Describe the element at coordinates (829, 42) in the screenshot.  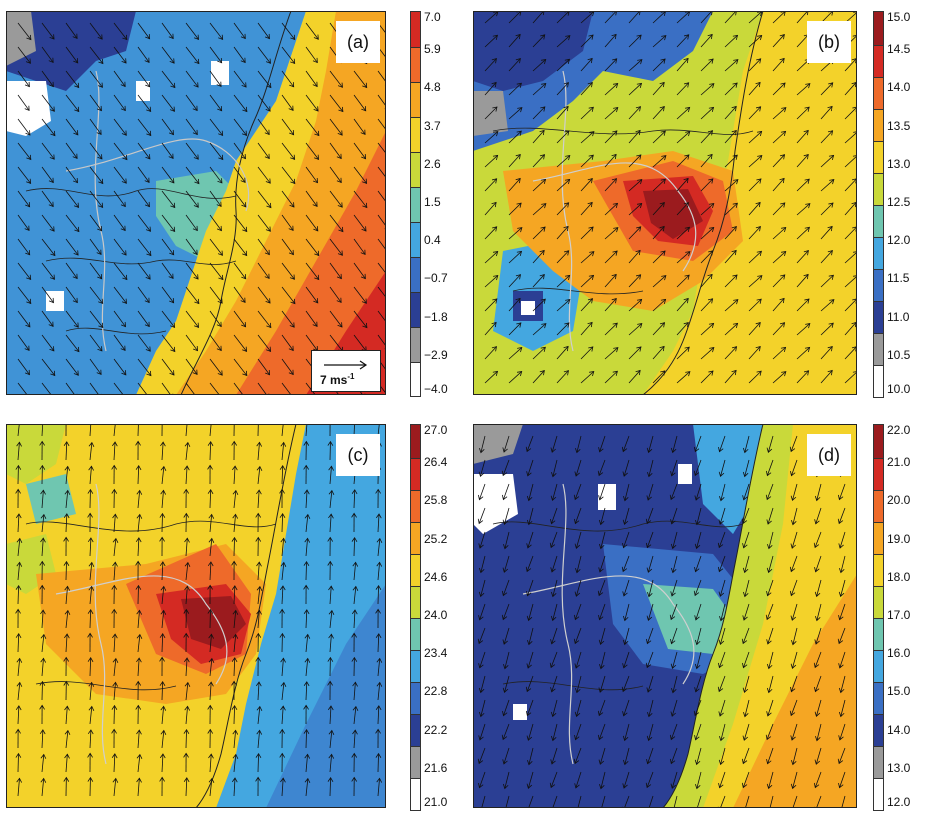
I see `panel-label-b: (b)` at that location.